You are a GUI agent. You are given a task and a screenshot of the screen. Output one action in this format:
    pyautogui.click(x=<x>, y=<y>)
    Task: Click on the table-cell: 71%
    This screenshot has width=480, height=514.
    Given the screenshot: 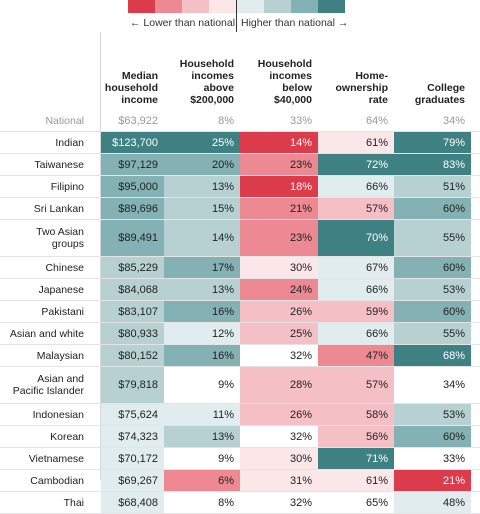 What is the action you would take?
    pyautogui.click(x=356, y=458)
    